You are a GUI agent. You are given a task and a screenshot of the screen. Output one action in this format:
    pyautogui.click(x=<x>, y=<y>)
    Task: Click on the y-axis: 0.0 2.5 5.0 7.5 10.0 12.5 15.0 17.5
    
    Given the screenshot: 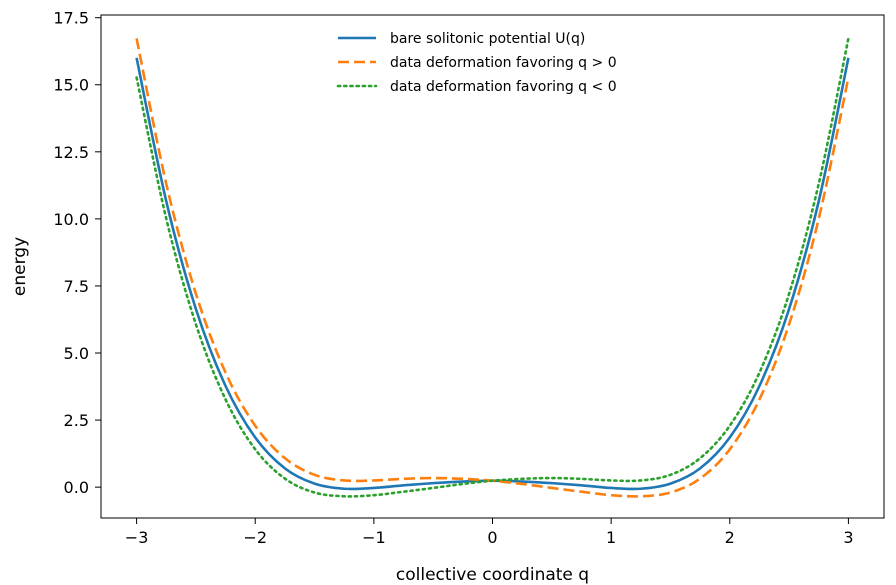 What is the action you would take?
    pyautogui.click(x=77, y=253)
    